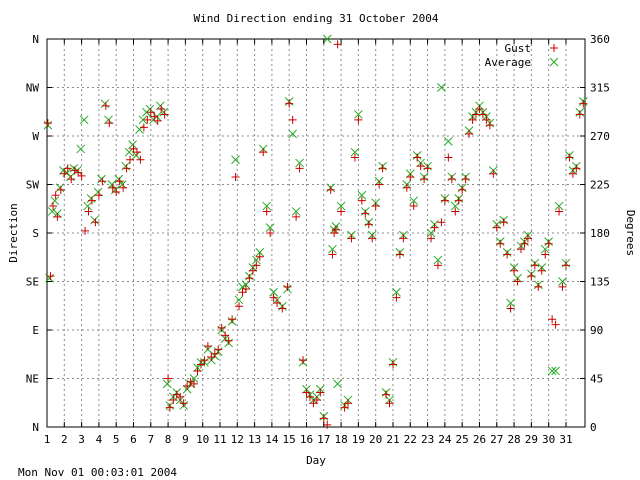 This screenshot has height=480, width=640. What do you see at coordinates (600, 233) in the screenshot?
I see `y-tick-label-right: 180` at bounding box center [600, 233].